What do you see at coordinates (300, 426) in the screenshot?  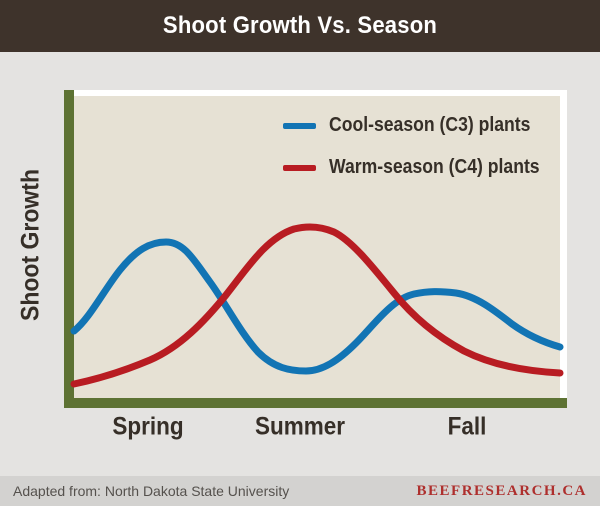 I see `x-tick-summer: Summer` at bounding box center [300, 426].